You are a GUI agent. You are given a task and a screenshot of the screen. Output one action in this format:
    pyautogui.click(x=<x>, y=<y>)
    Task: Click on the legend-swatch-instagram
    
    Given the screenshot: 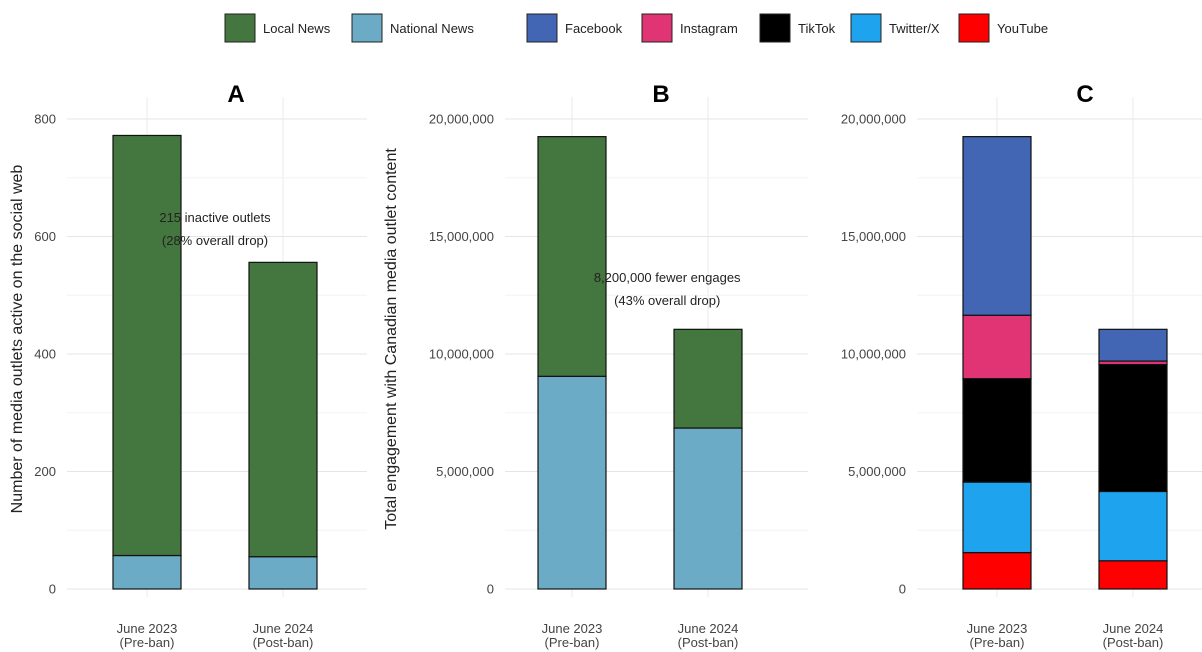 What is the action you would take?
    pyautogui.click(x=657, y=28)
    